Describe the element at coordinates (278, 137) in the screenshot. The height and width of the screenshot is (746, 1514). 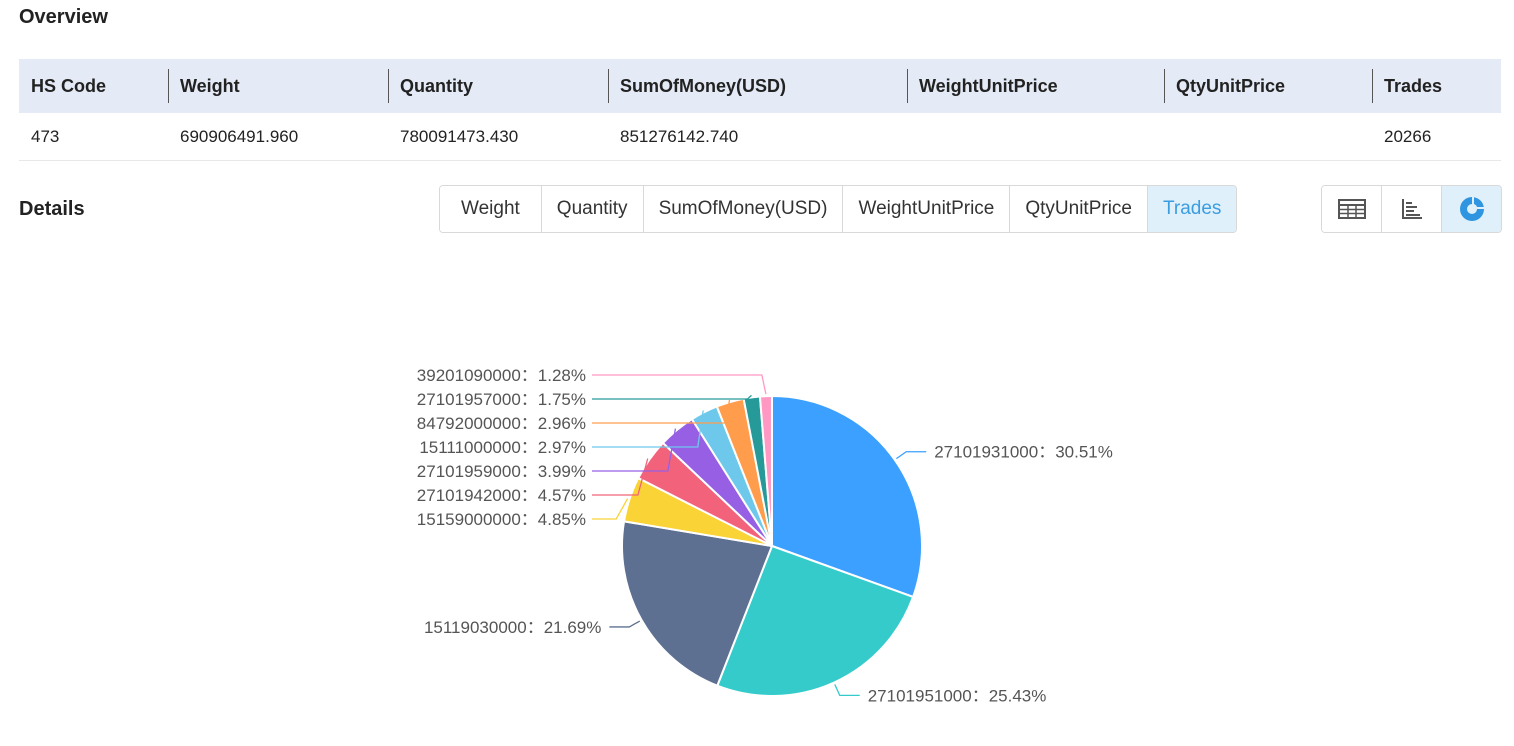
I see `cell-weight: 690906491.960` at that location.